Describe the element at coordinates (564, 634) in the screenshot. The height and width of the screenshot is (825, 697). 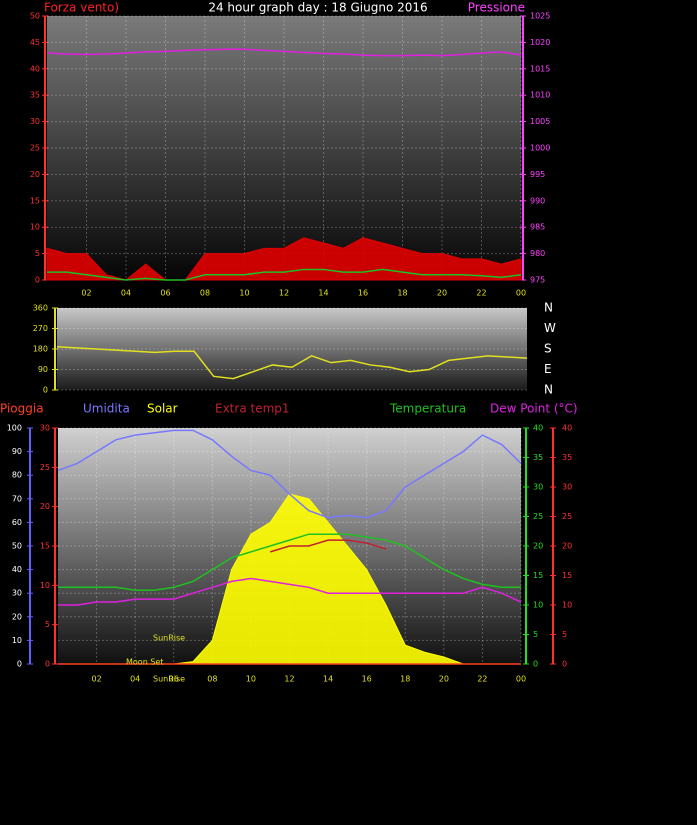
I see `y4-tick-label: 5` at that location.